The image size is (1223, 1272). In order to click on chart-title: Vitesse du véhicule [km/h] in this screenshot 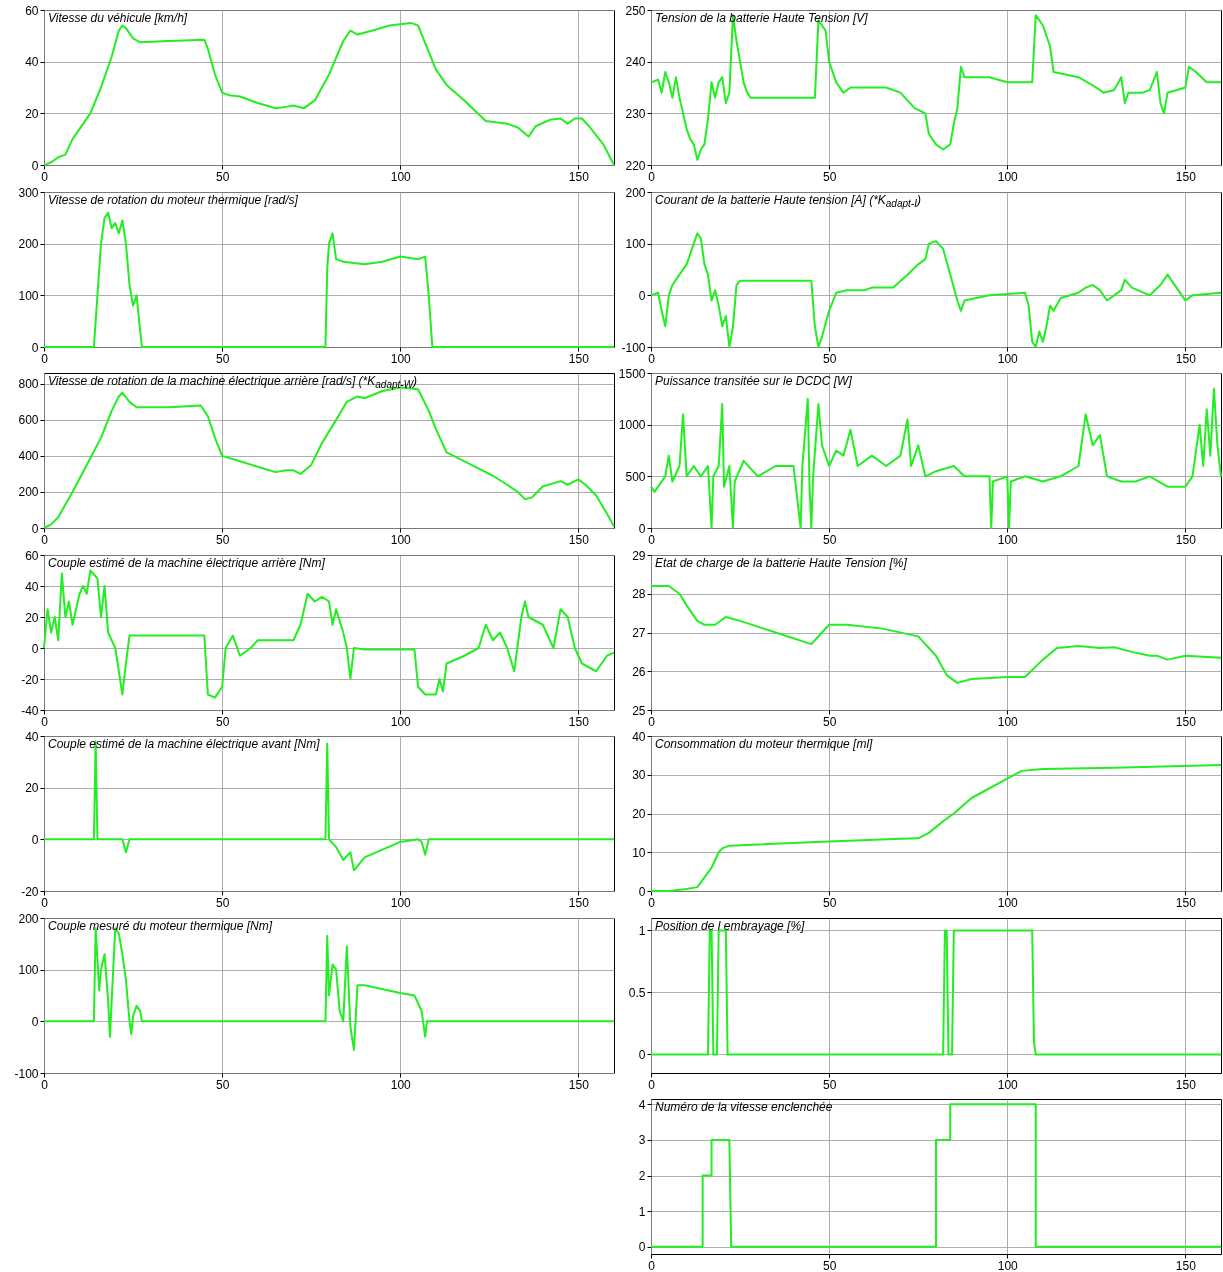, I will do `click(118, 18)`.